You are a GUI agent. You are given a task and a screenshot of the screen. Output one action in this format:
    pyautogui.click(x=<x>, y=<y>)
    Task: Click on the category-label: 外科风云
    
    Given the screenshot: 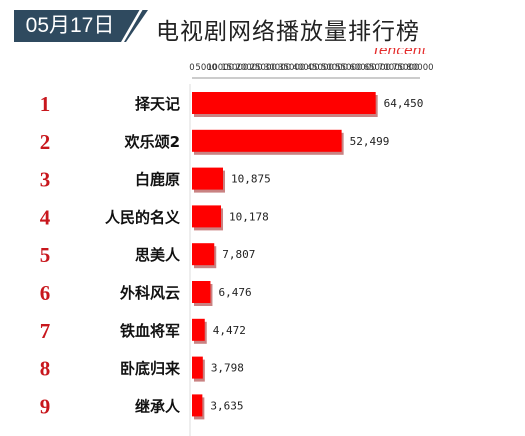 What is the action you would take?
    pyautogui.click(x=149, y=293)
    